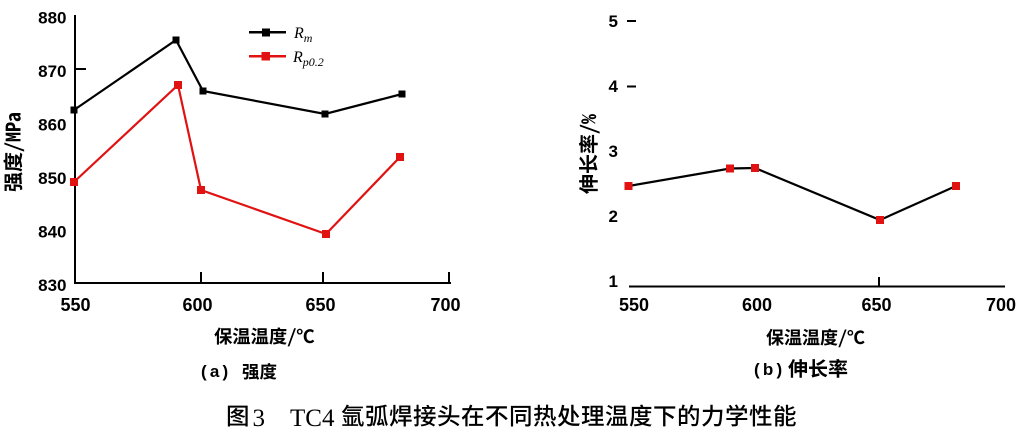 The image size is (1022, 439). Describe the element at coordinates (52, 232) in the screenshot. I see `svg-text: 840` at that location.